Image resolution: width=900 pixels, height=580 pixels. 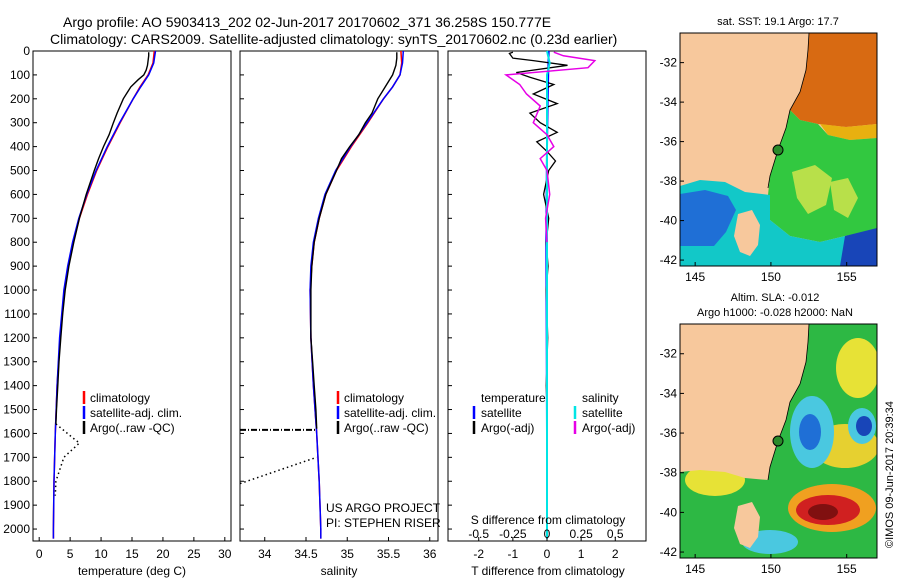 What do you see at coordinates (758, 170) in the screenshot?
I see `sst-map-ticks: 145 150 155 -32 -34 -36 -38 -40 -42` at bounding box center [758, 170].